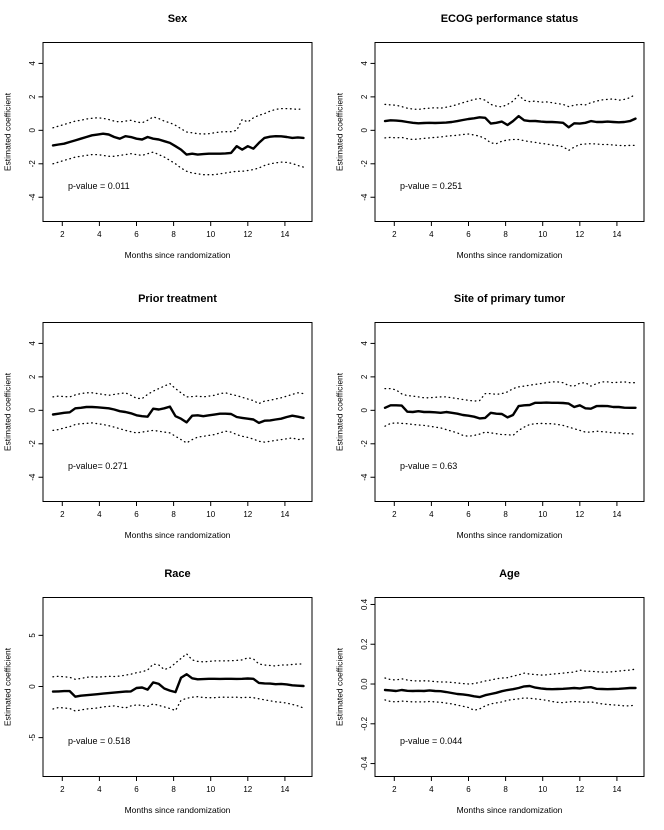 The image size is (664, 830). I want to click on p-value-label: p-value = 0.044, so click(431, 741).